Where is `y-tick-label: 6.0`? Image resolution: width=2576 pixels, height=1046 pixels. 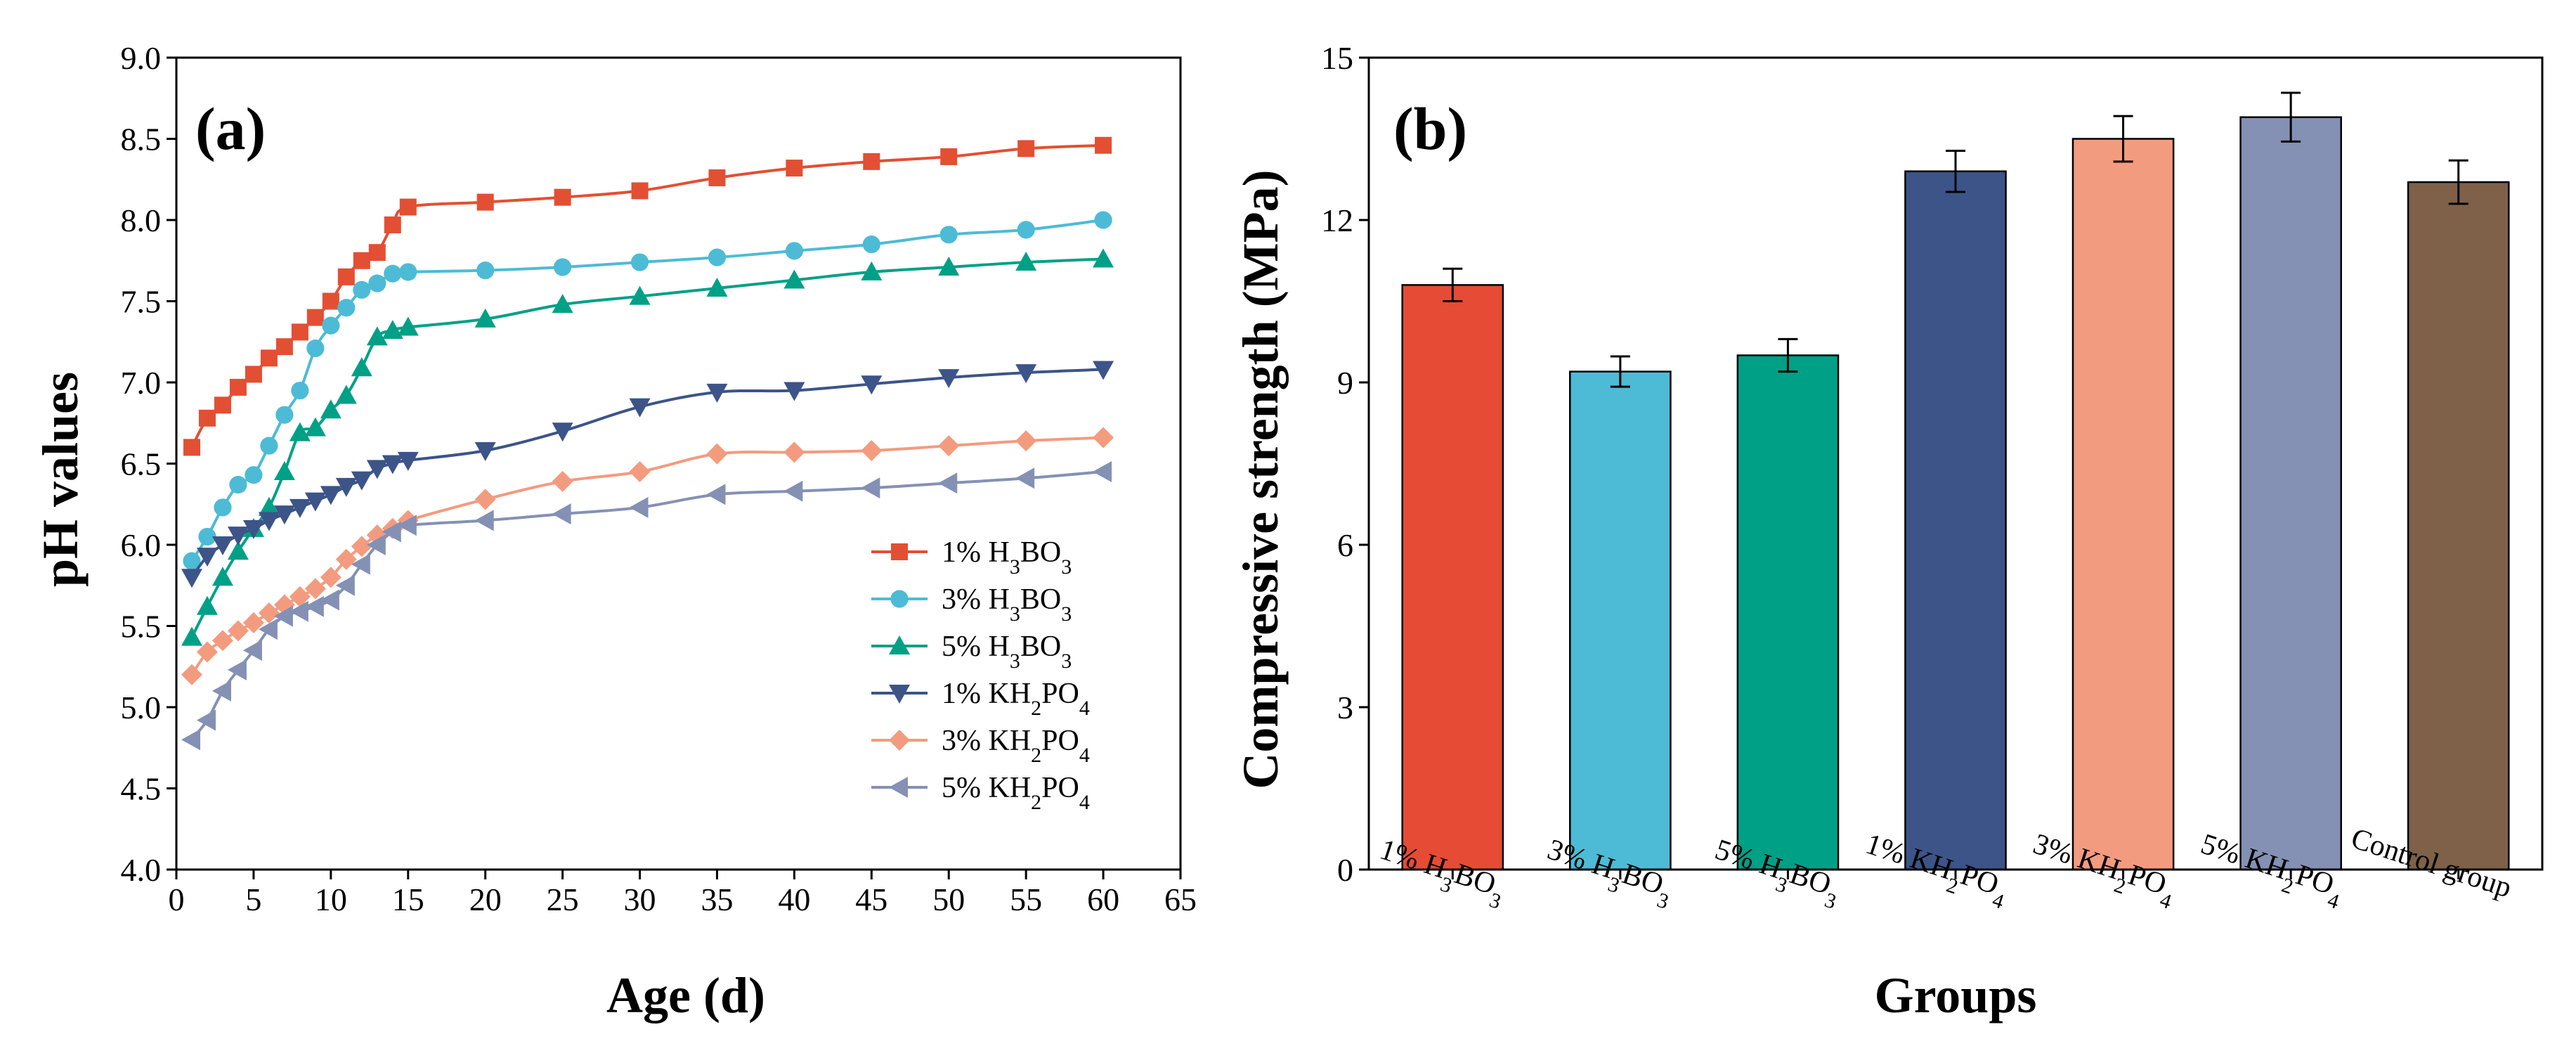 y-tick-label: 6.0 is located at coordinates (141, 545).